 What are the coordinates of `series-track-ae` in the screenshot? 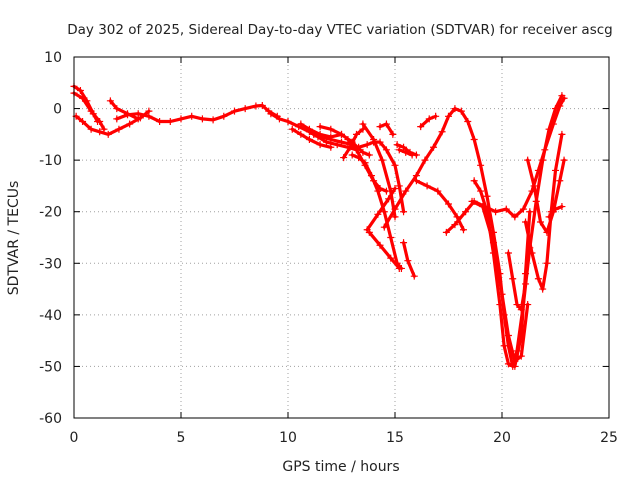 It's located at (555, 212).